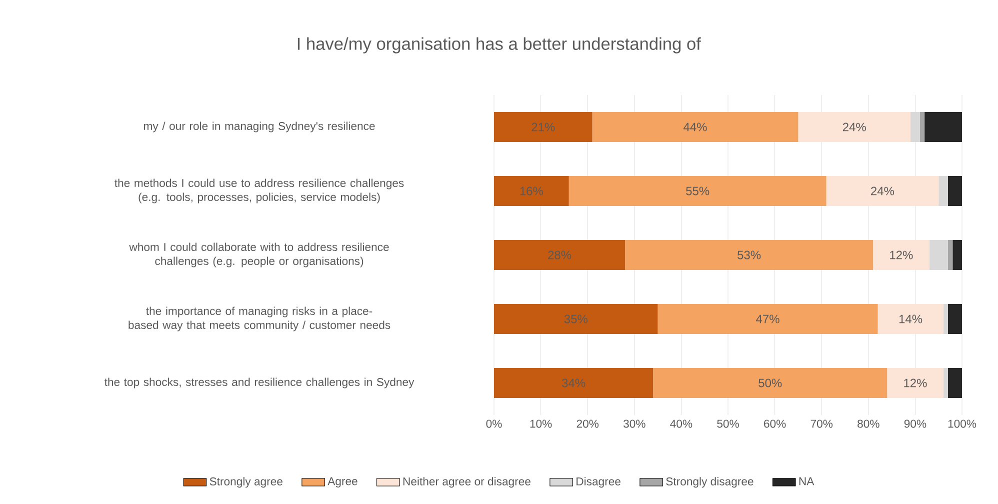 The height and width of the screenshot is (504, 998). I want to click on data-label: 53%, so click(749, 255).